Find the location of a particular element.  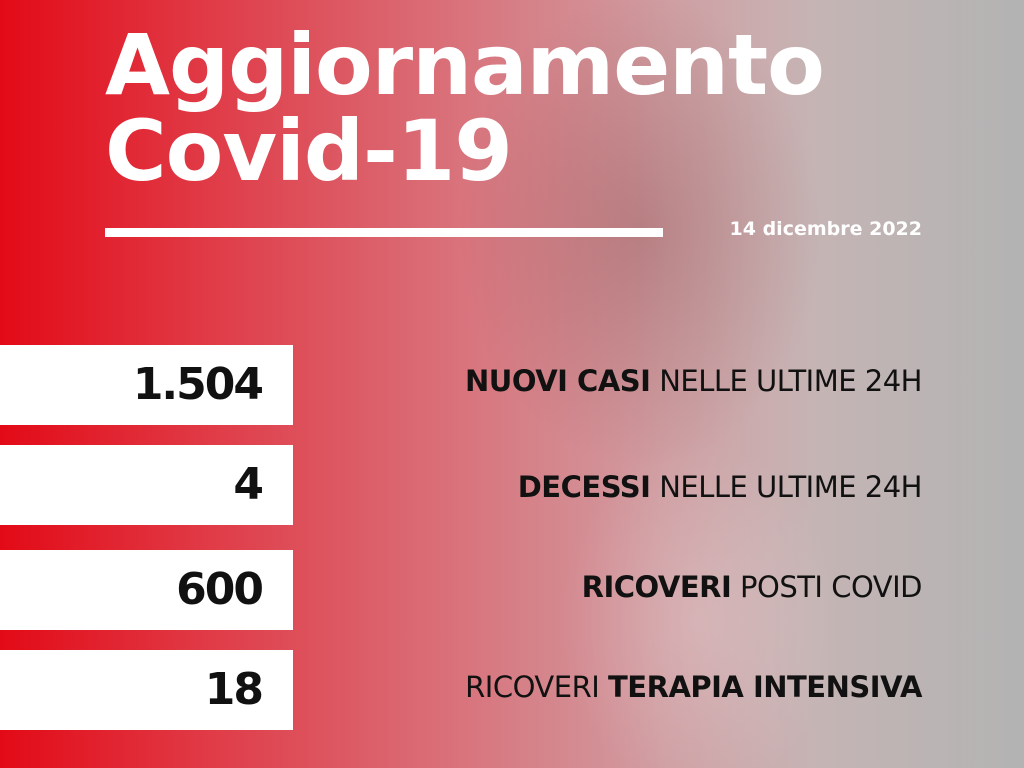

stat-value: 18 is located at coordinates (234, 689).